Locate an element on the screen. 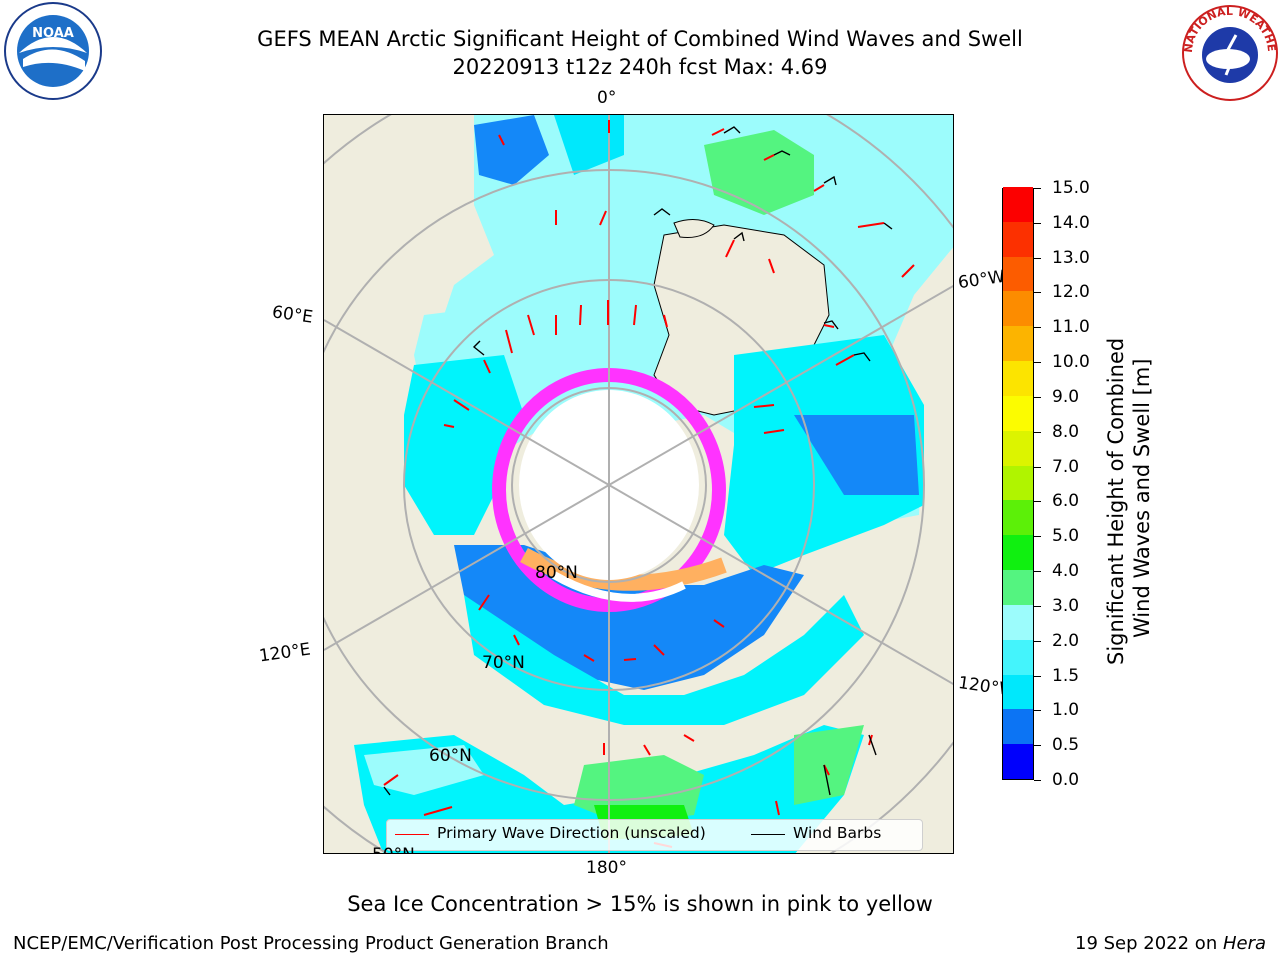 This screenshot has width=1280, height=960. colorbar-tick-label: 15.0 is located at coordinates (1071, 188).